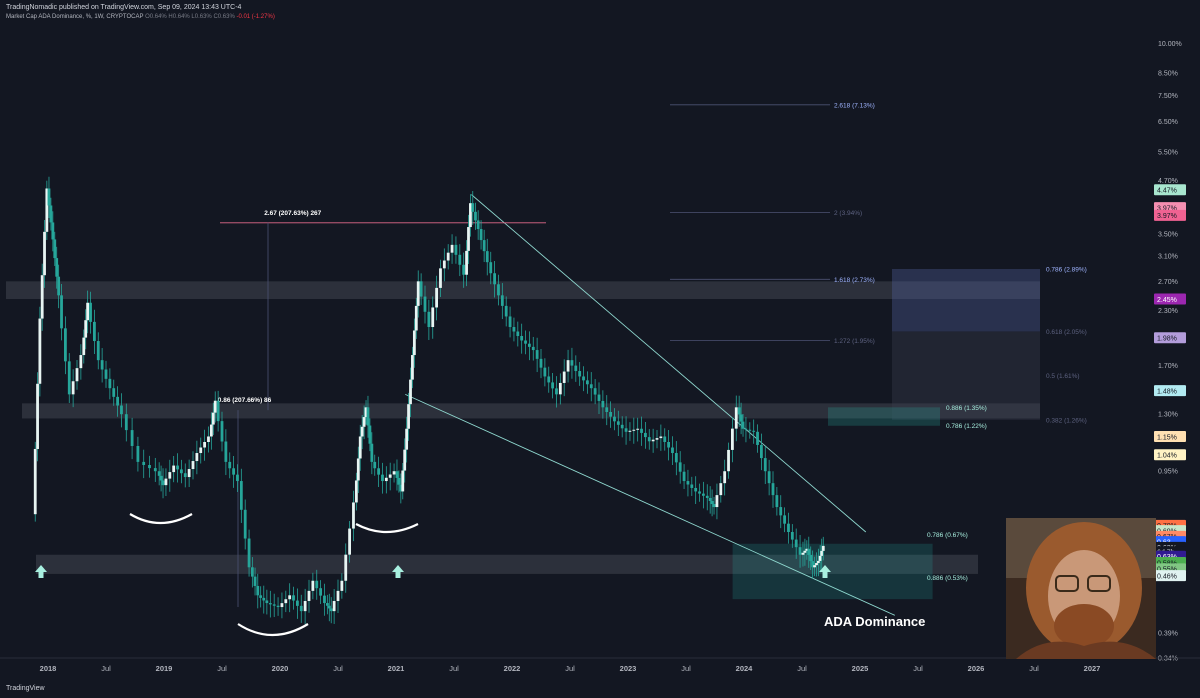 This screenshot has width=1200, height=698. What do you see at coordinates (280, 668) in the screenshot?
I see `x-tick-label: 2020` at bounding box center [280, 668].